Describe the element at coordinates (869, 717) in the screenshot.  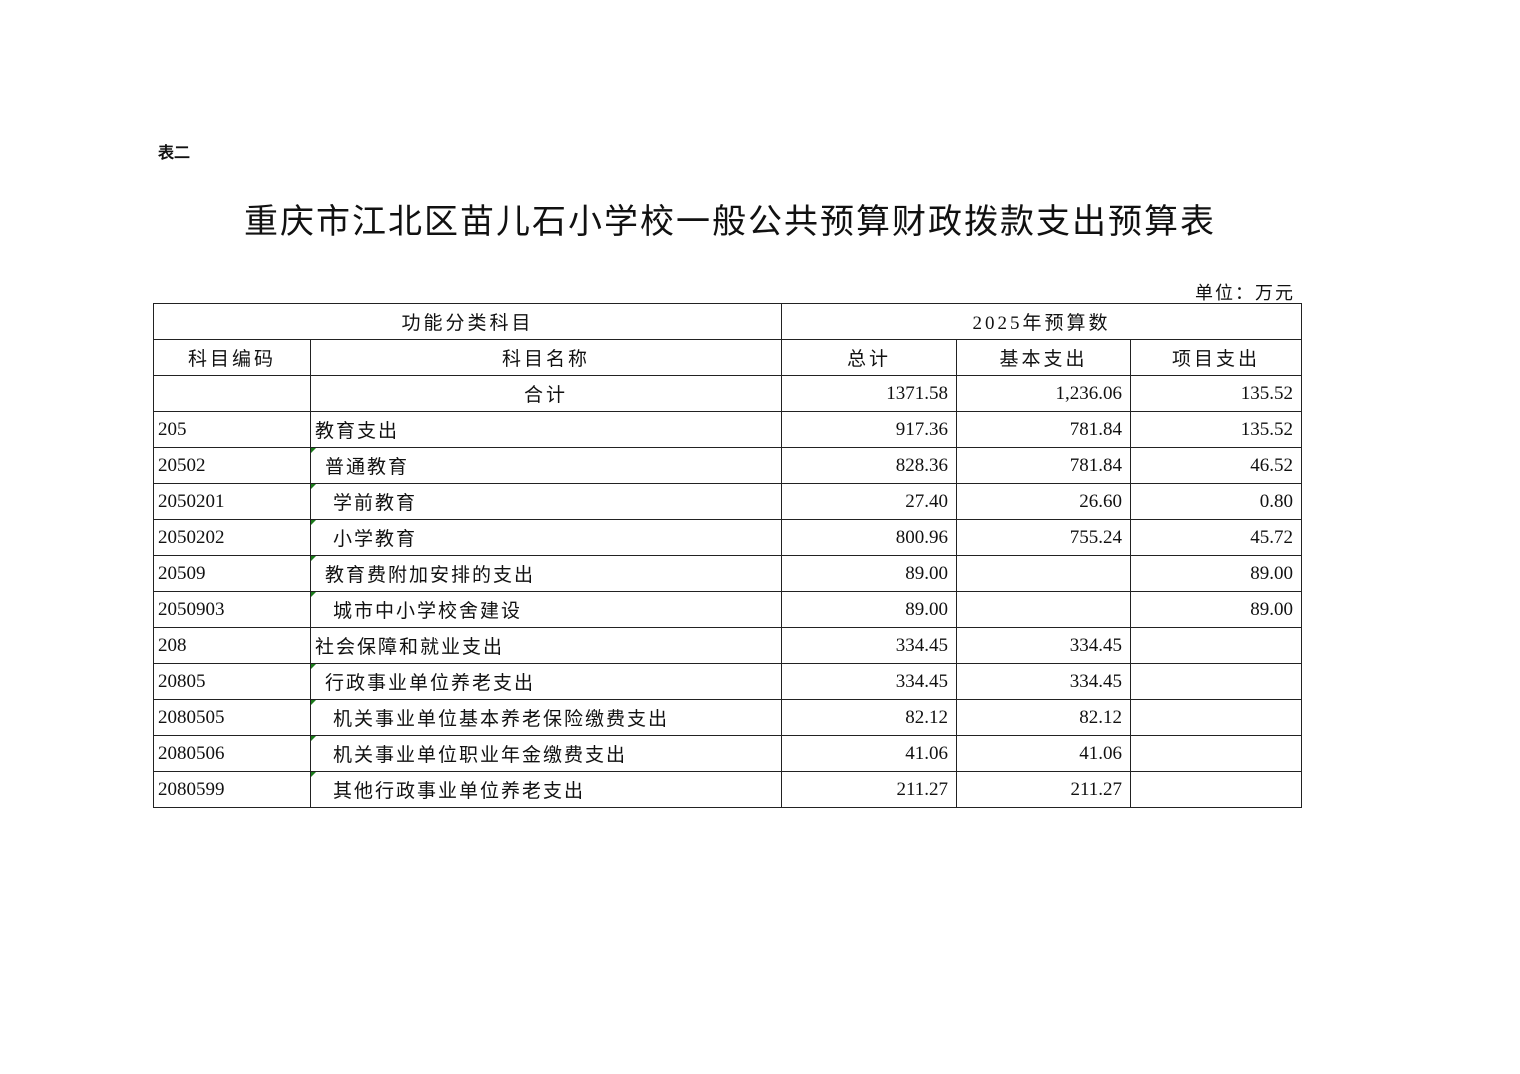
I see `row-total: 82.12` at that location.